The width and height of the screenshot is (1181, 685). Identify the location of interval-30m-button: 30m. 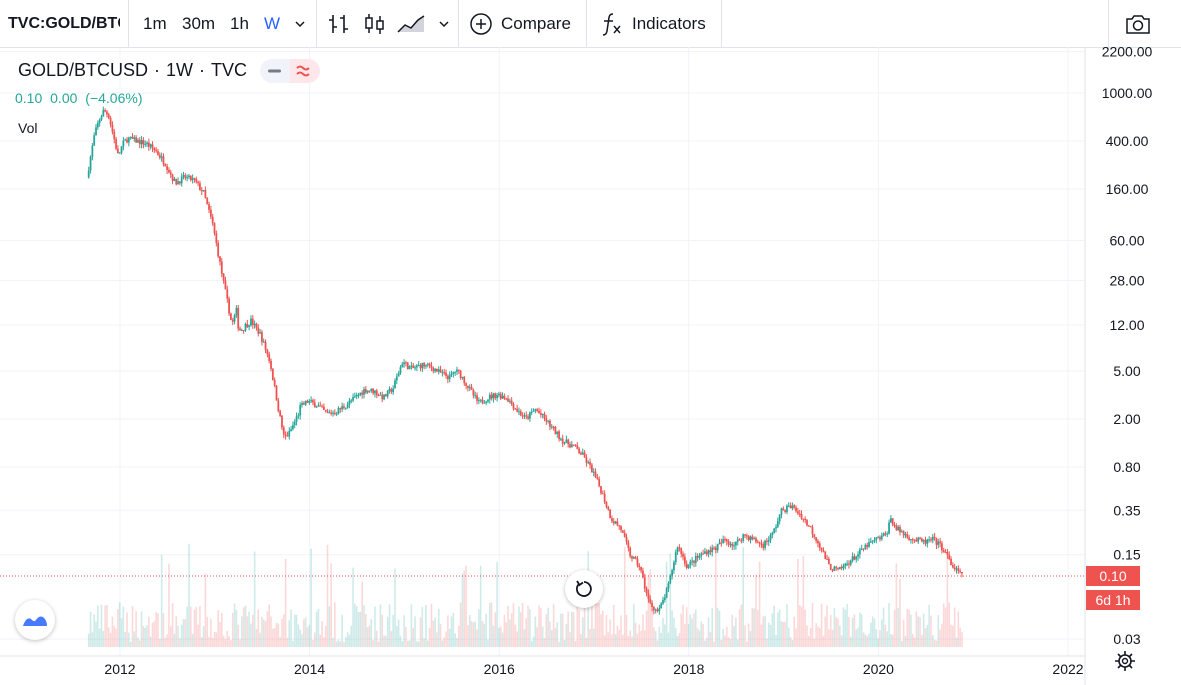
(199, 23).